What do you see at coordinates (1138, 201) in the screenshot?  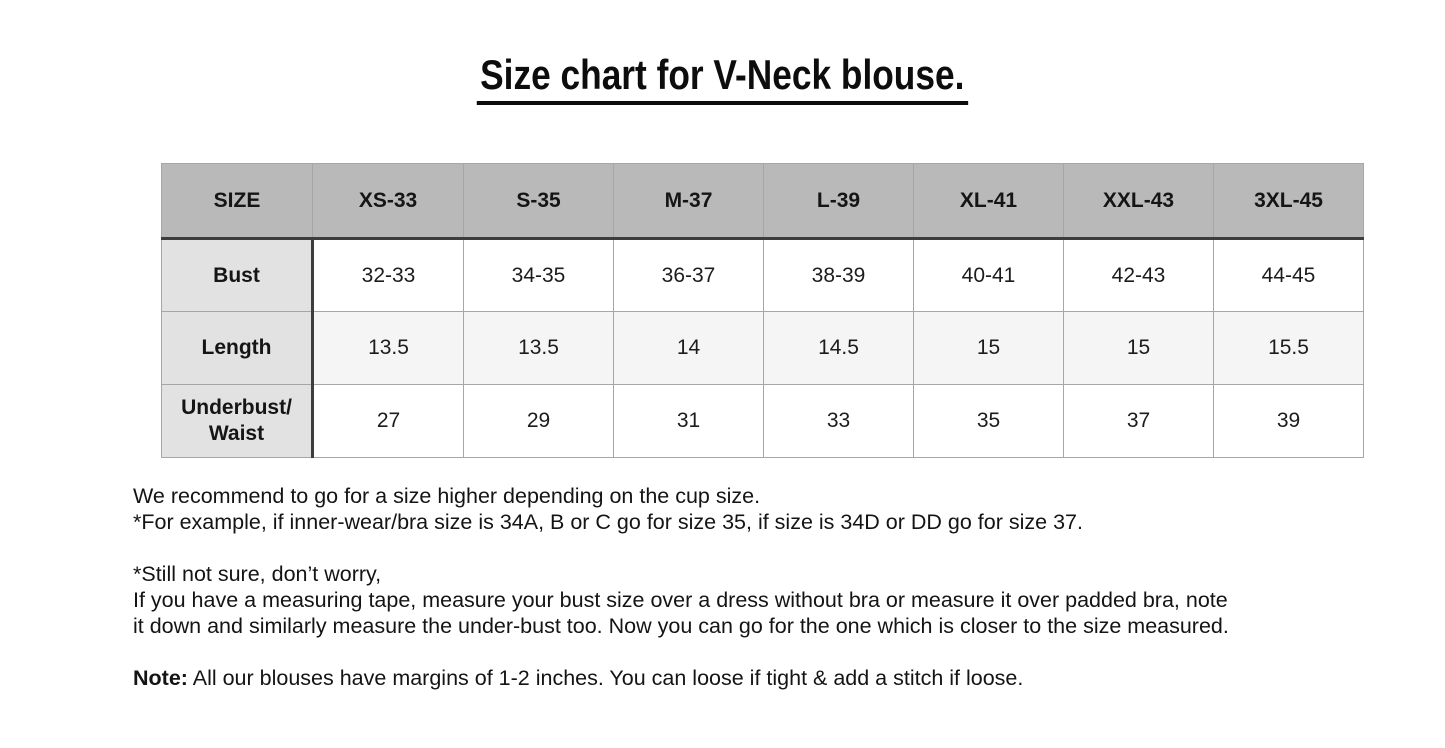 I see `size-header-xxl: XXL-43` at bounding box center [1138, 201].